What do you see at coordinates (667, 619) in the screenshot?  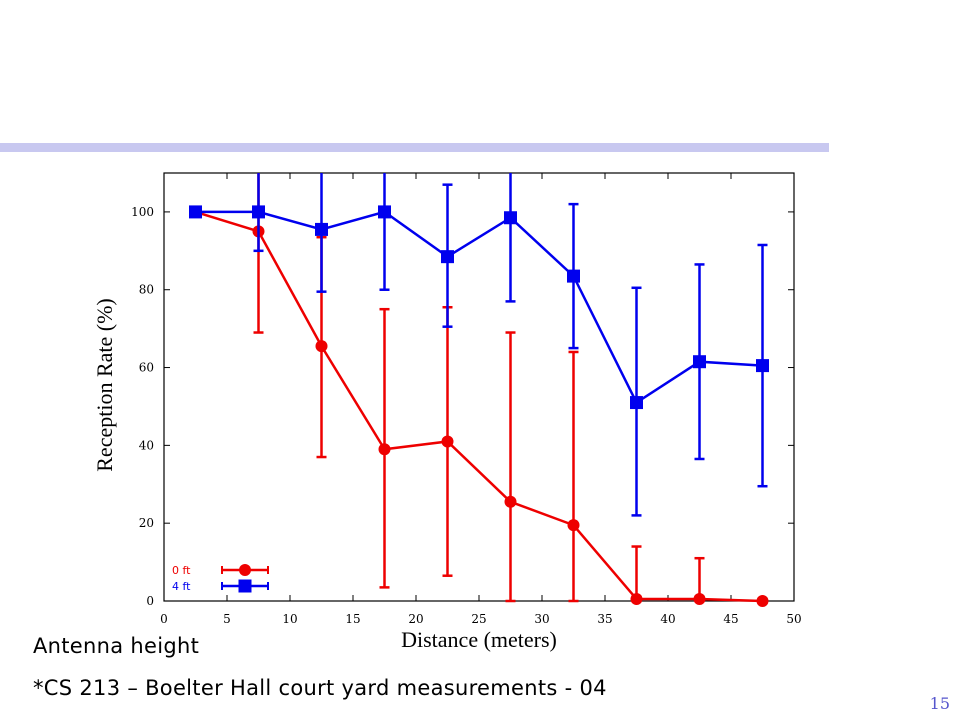 I see `x-tick-label: 40` at bounding box center [667, 619].